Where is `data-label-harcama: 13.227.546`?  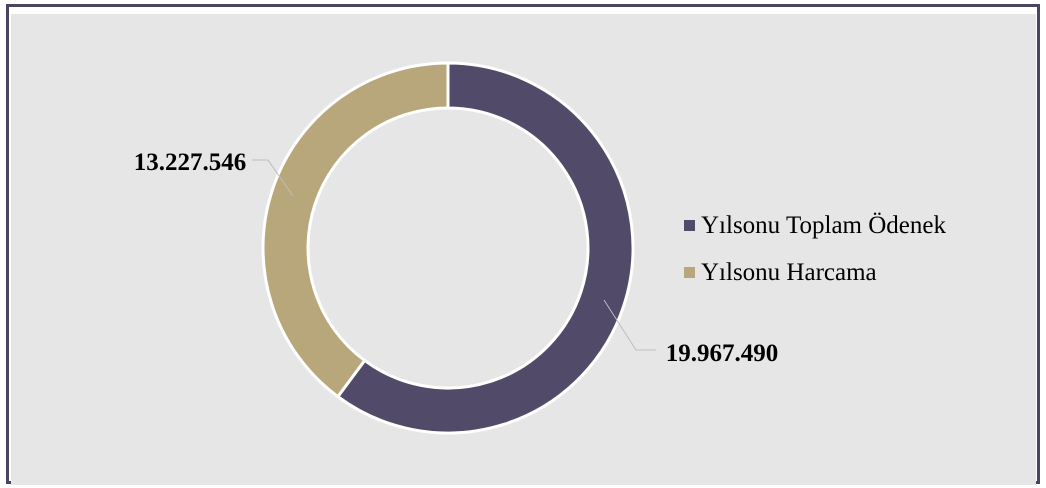
data-label-harcama: 13.227.546 is located at coordinates (190, 162).